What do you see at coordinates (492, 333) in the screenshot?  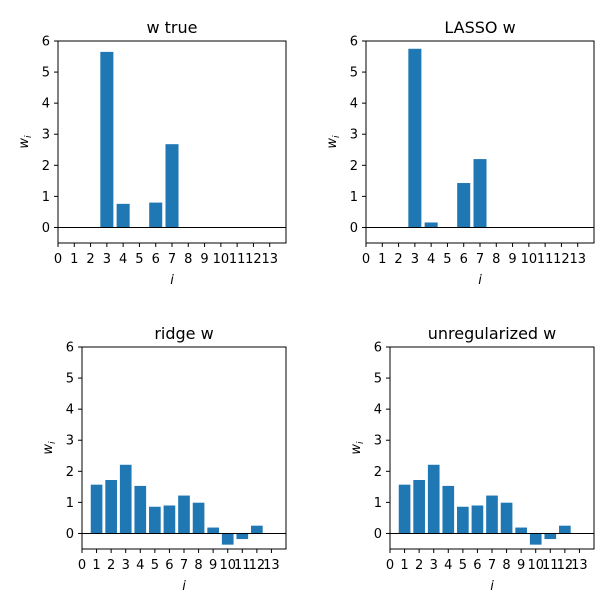 I see `subplot-title: unregularized w` at bounding box center [492, 333].